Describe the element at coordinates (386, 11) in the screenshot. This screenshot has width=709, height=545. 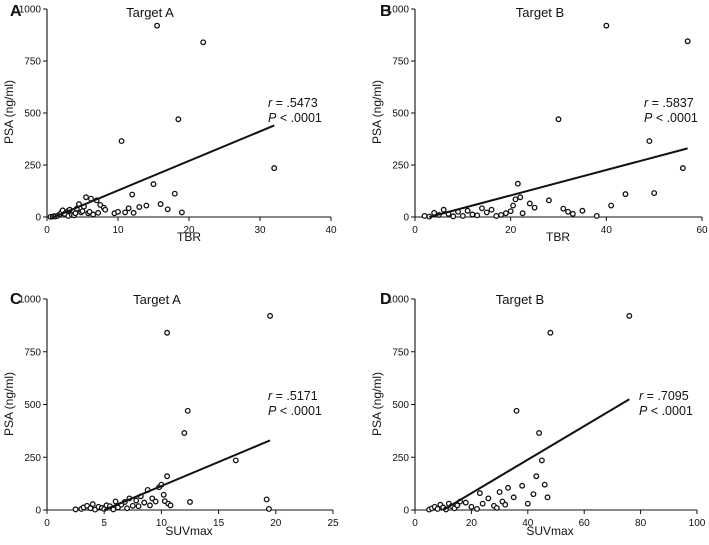
I see `panel-letter: B` at that location.